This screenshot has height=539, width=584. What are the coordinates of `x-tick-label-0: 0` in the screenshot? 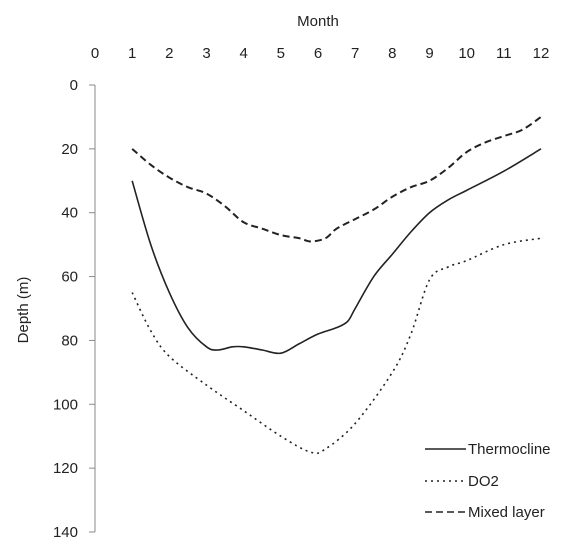 It's located at (95, 53).